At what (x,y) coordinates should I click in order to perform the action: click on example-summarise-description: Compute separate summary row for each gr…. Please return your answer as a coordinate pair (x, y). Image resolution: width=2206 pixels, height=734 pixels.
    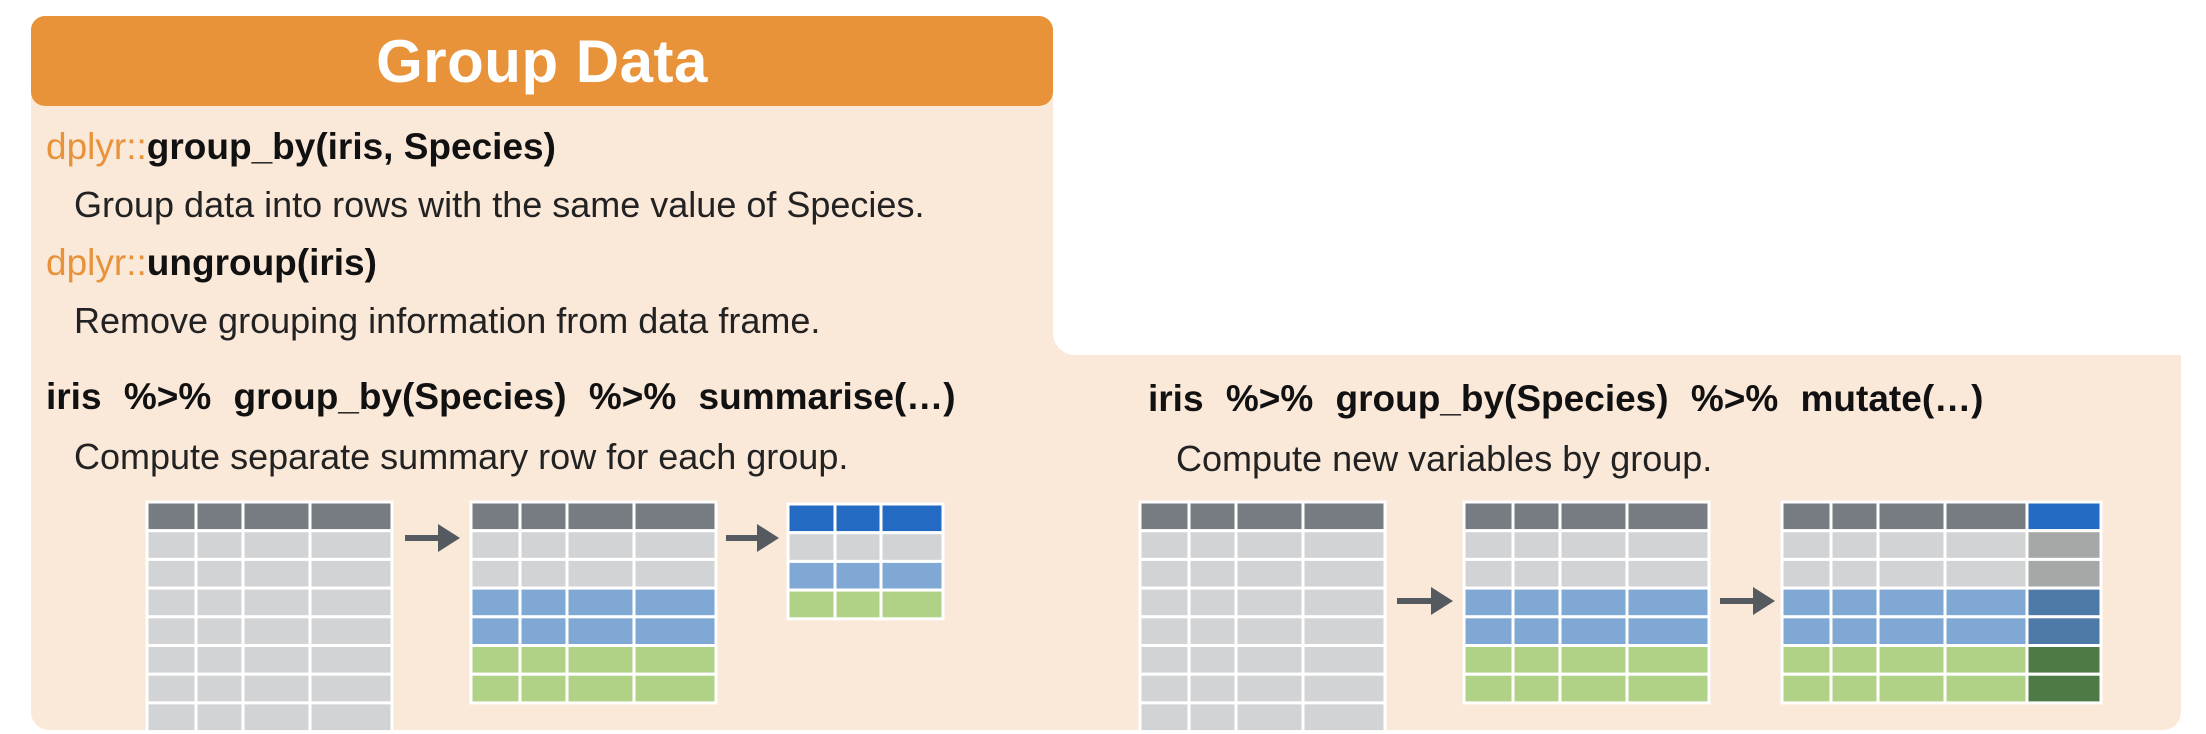
    Looking at the image, I should click on (461, 456).